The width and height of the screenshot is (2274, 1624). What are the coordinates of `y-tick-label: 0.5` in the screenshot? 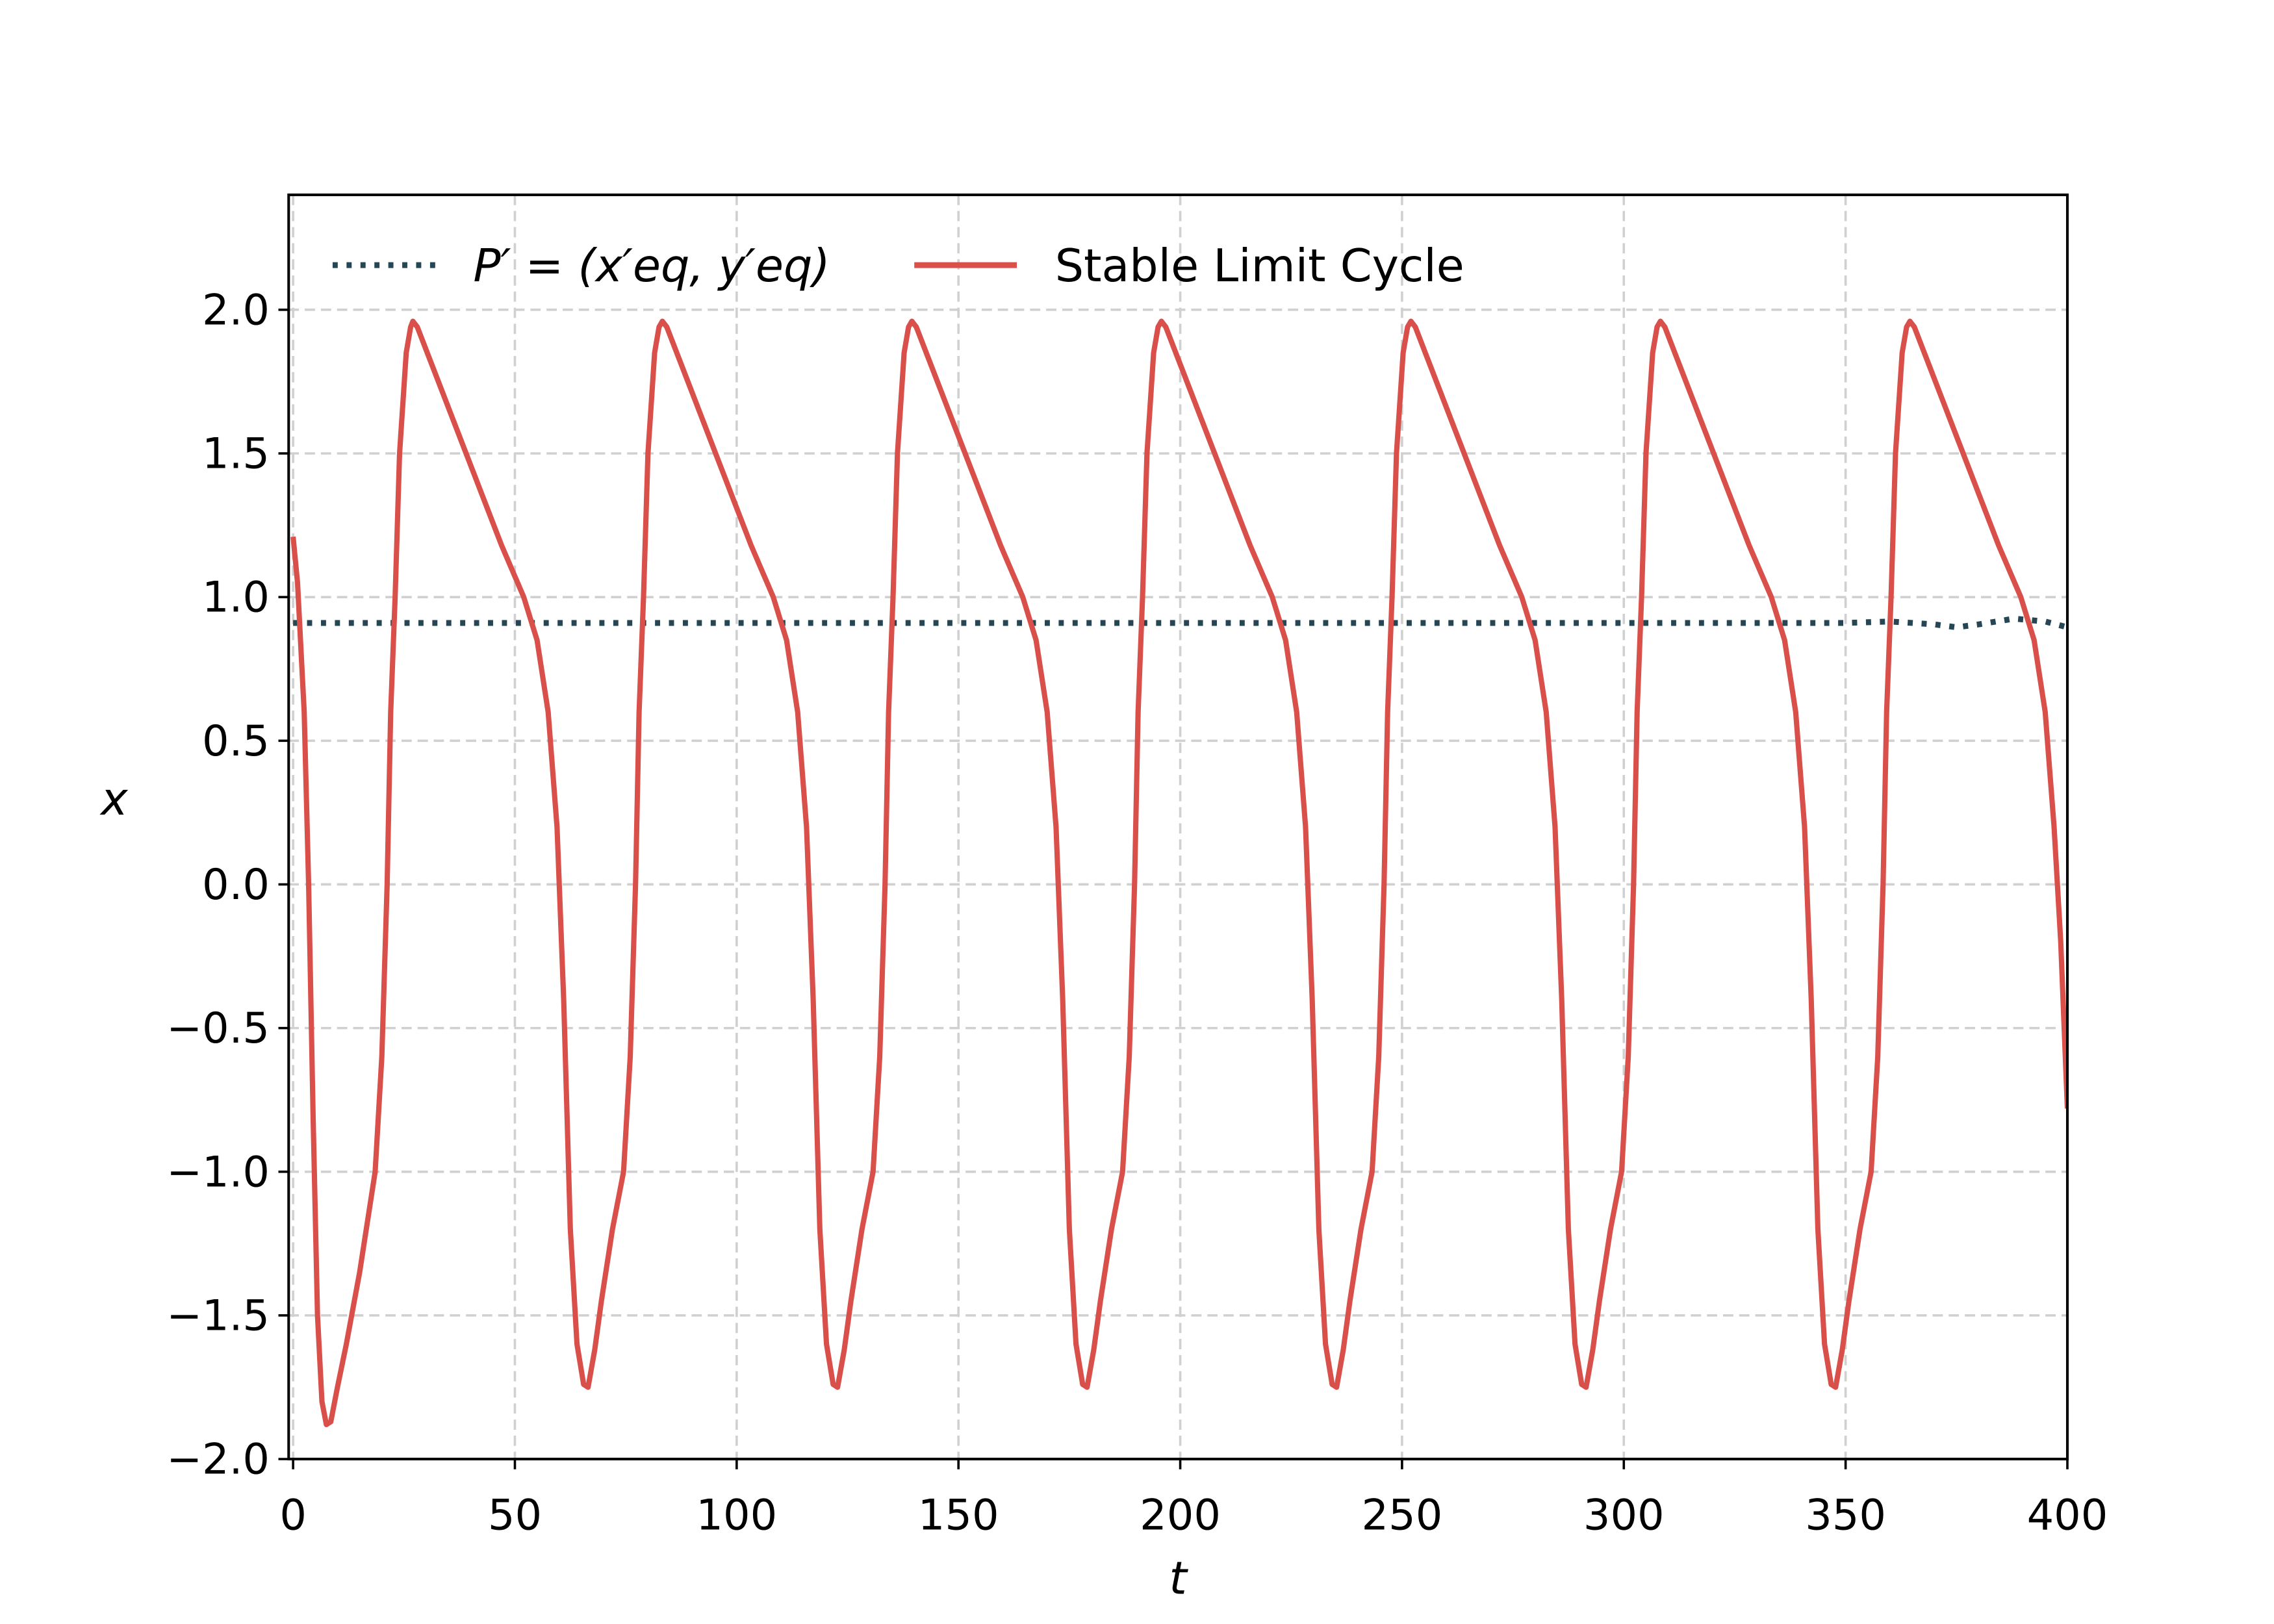 It's located at (236, 741).